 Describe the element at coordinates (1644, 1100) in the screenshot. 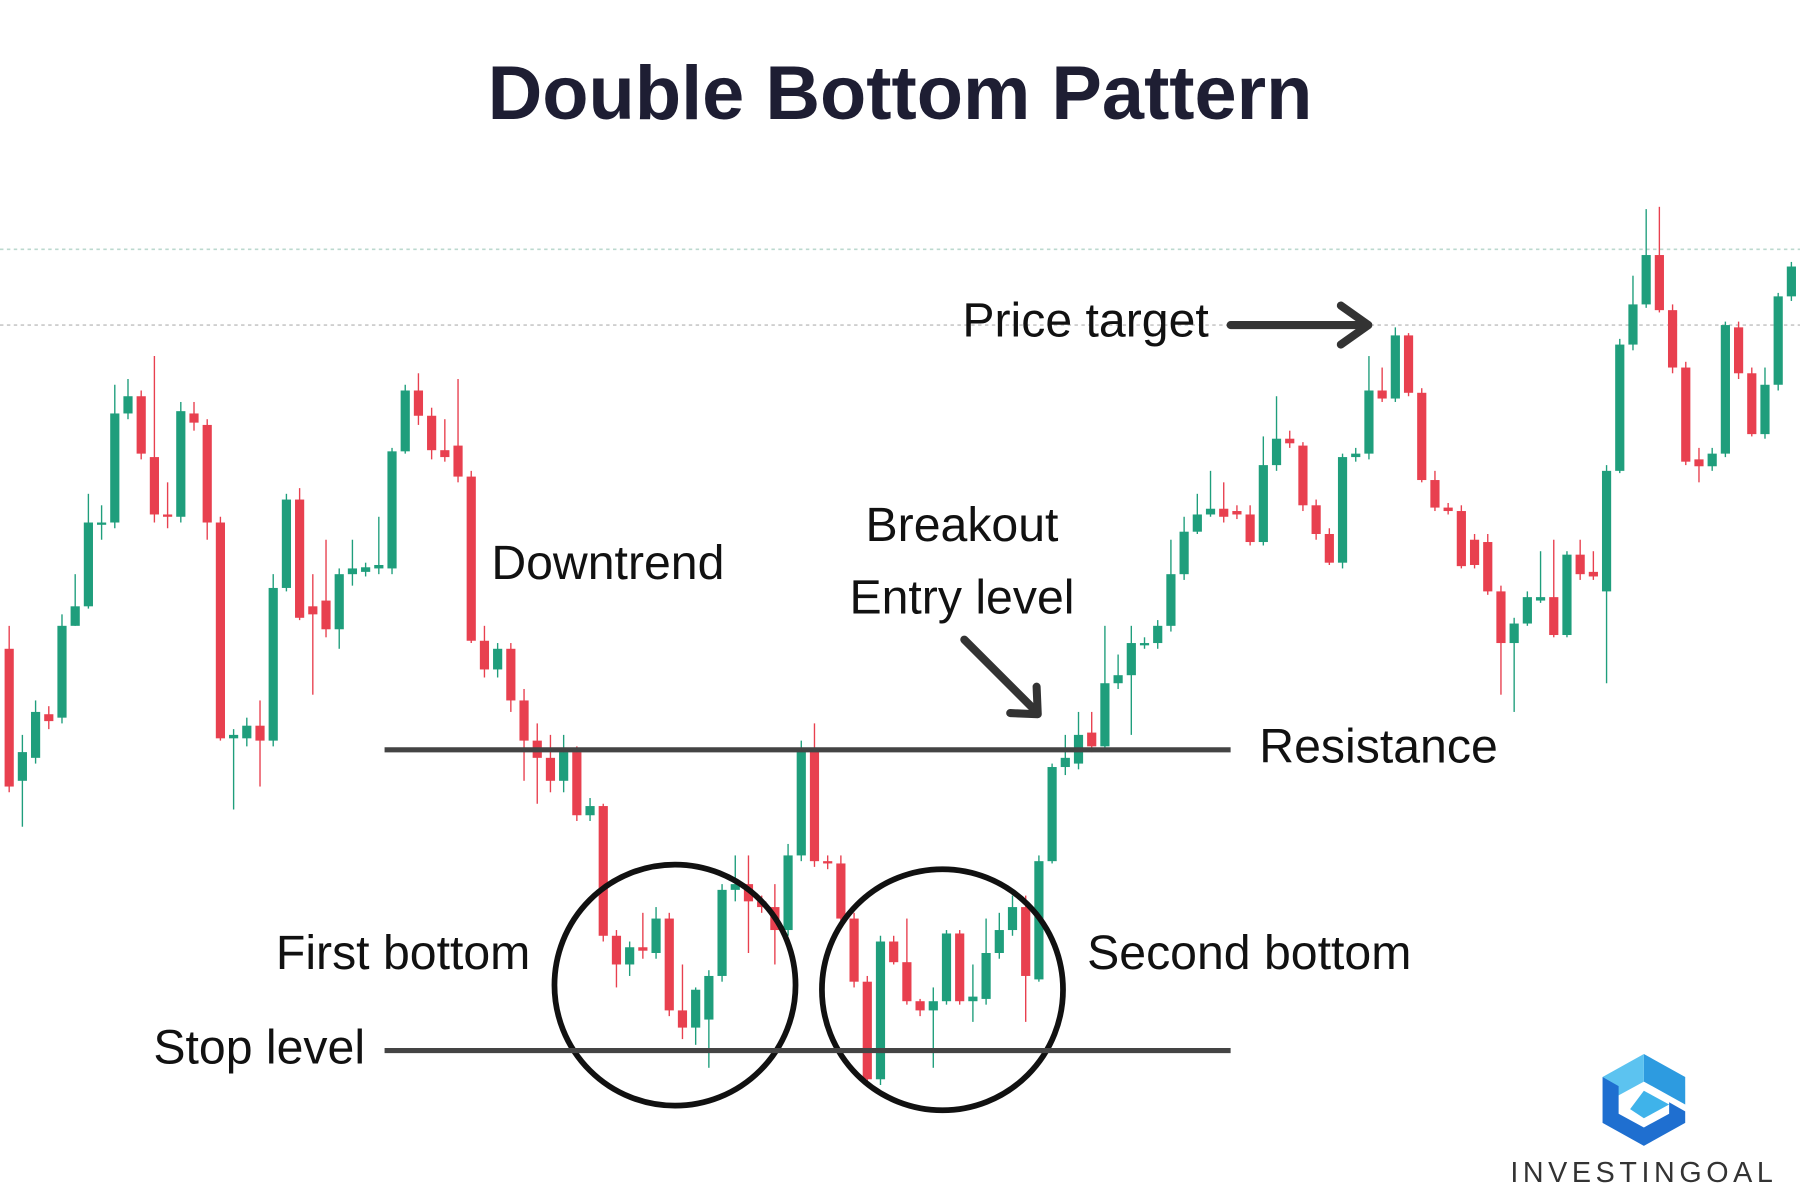

I see `logo` at that location.